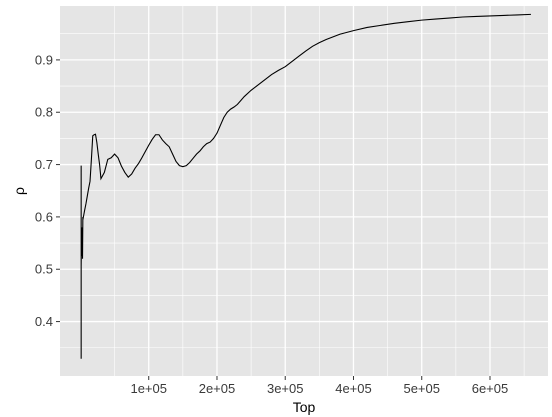 The width and height of the screenshot is (552, 417). I want to click on x-tick-label: 4e+05, so click(353, 388).